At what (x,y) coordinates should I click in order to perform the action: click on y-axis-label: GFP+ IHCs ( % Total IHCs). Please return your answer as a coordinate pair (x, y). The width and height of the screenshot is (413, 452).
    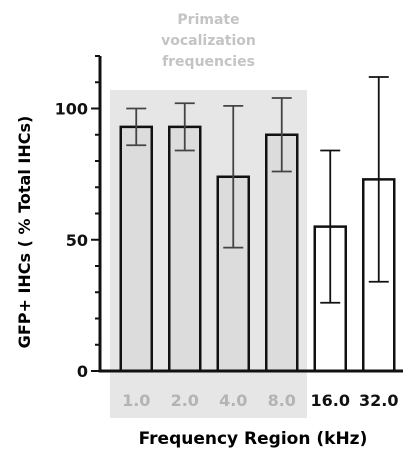
    Looking at the image, I should click on (24, 232).